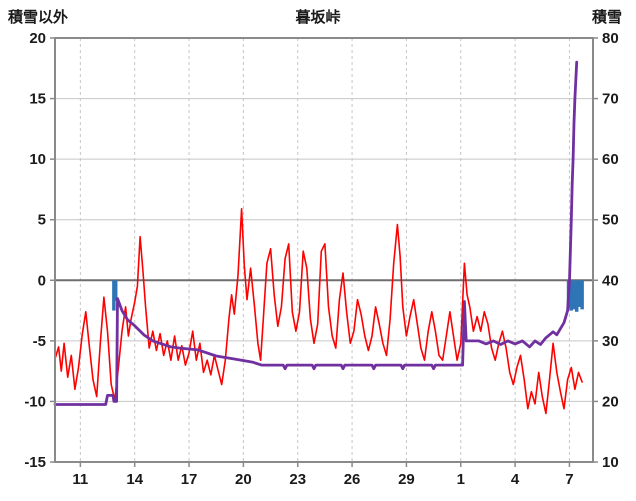 Image resolution: width=636 pixels, height=501 pixels. What do you see at coordinates (39, 341) in the screenshot?
I see `svg-text: -5` at bounding box center [39, 341].